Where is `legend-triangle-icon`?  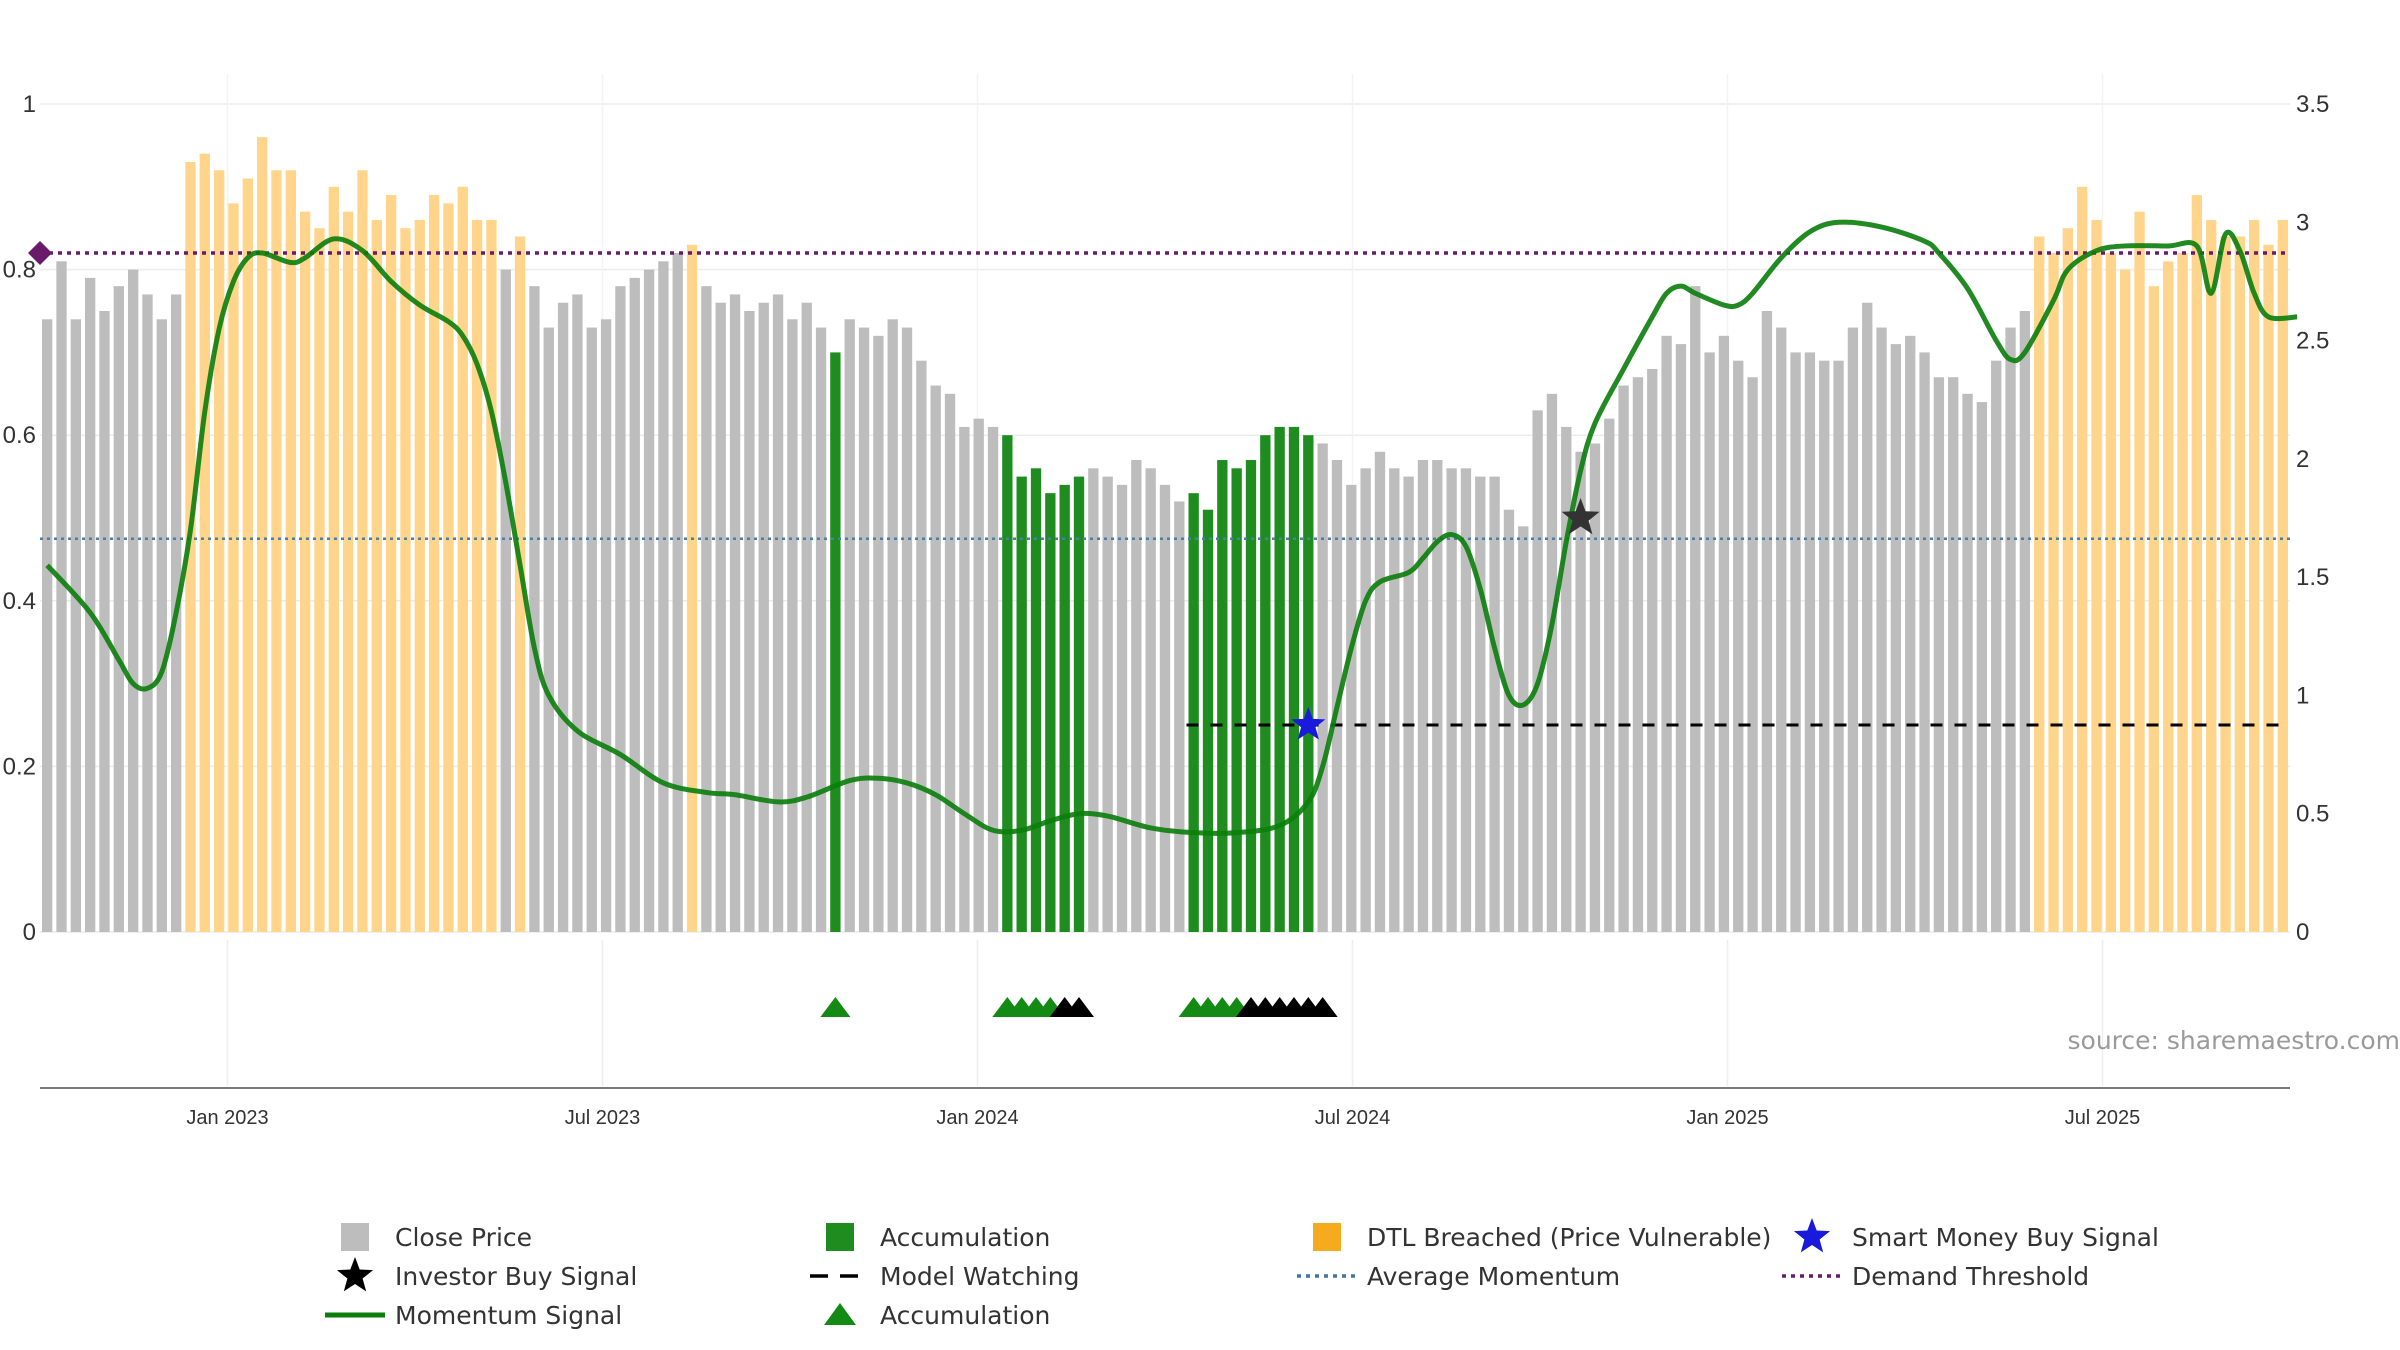 legend-triangle-icon is located at coordinates (840, 1314).